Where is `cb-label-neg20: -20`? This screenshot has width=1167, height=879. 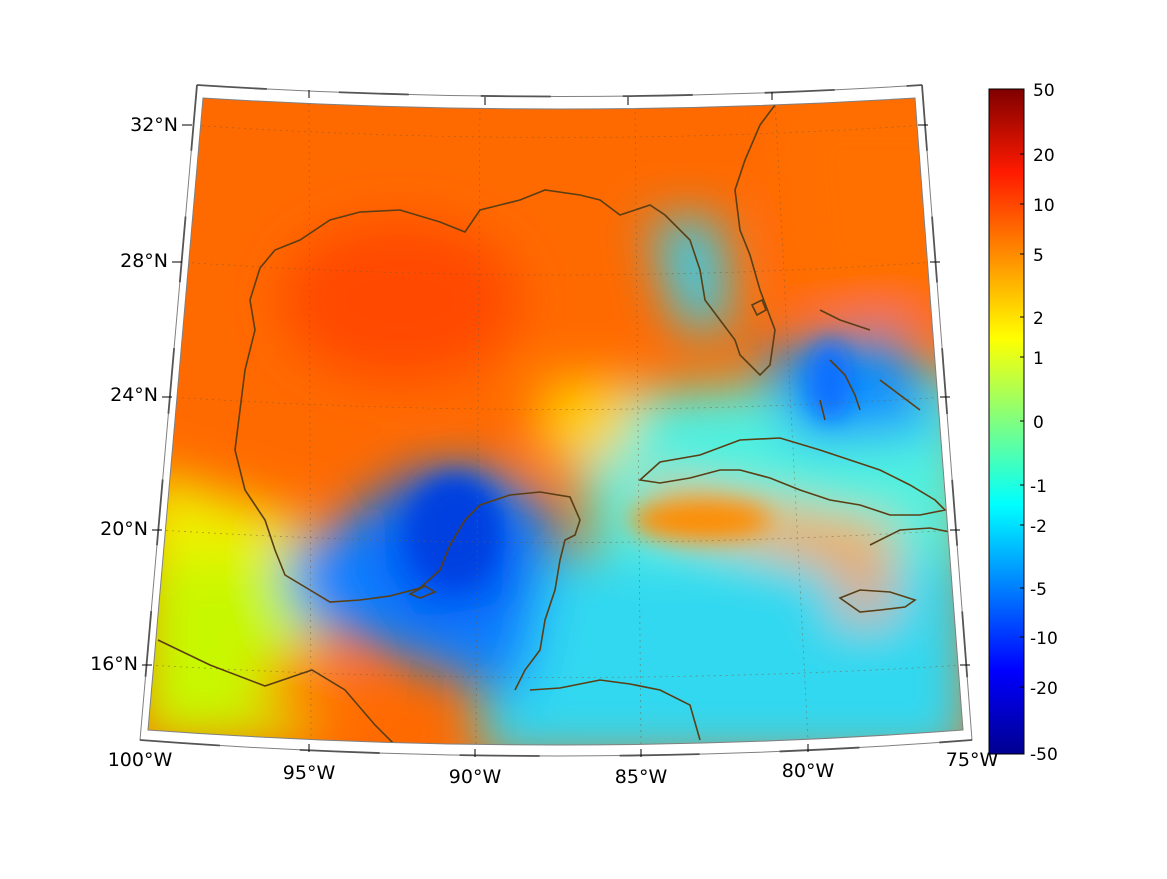 cb-label-neg20: -20 is located at coordinates (1044, 689).